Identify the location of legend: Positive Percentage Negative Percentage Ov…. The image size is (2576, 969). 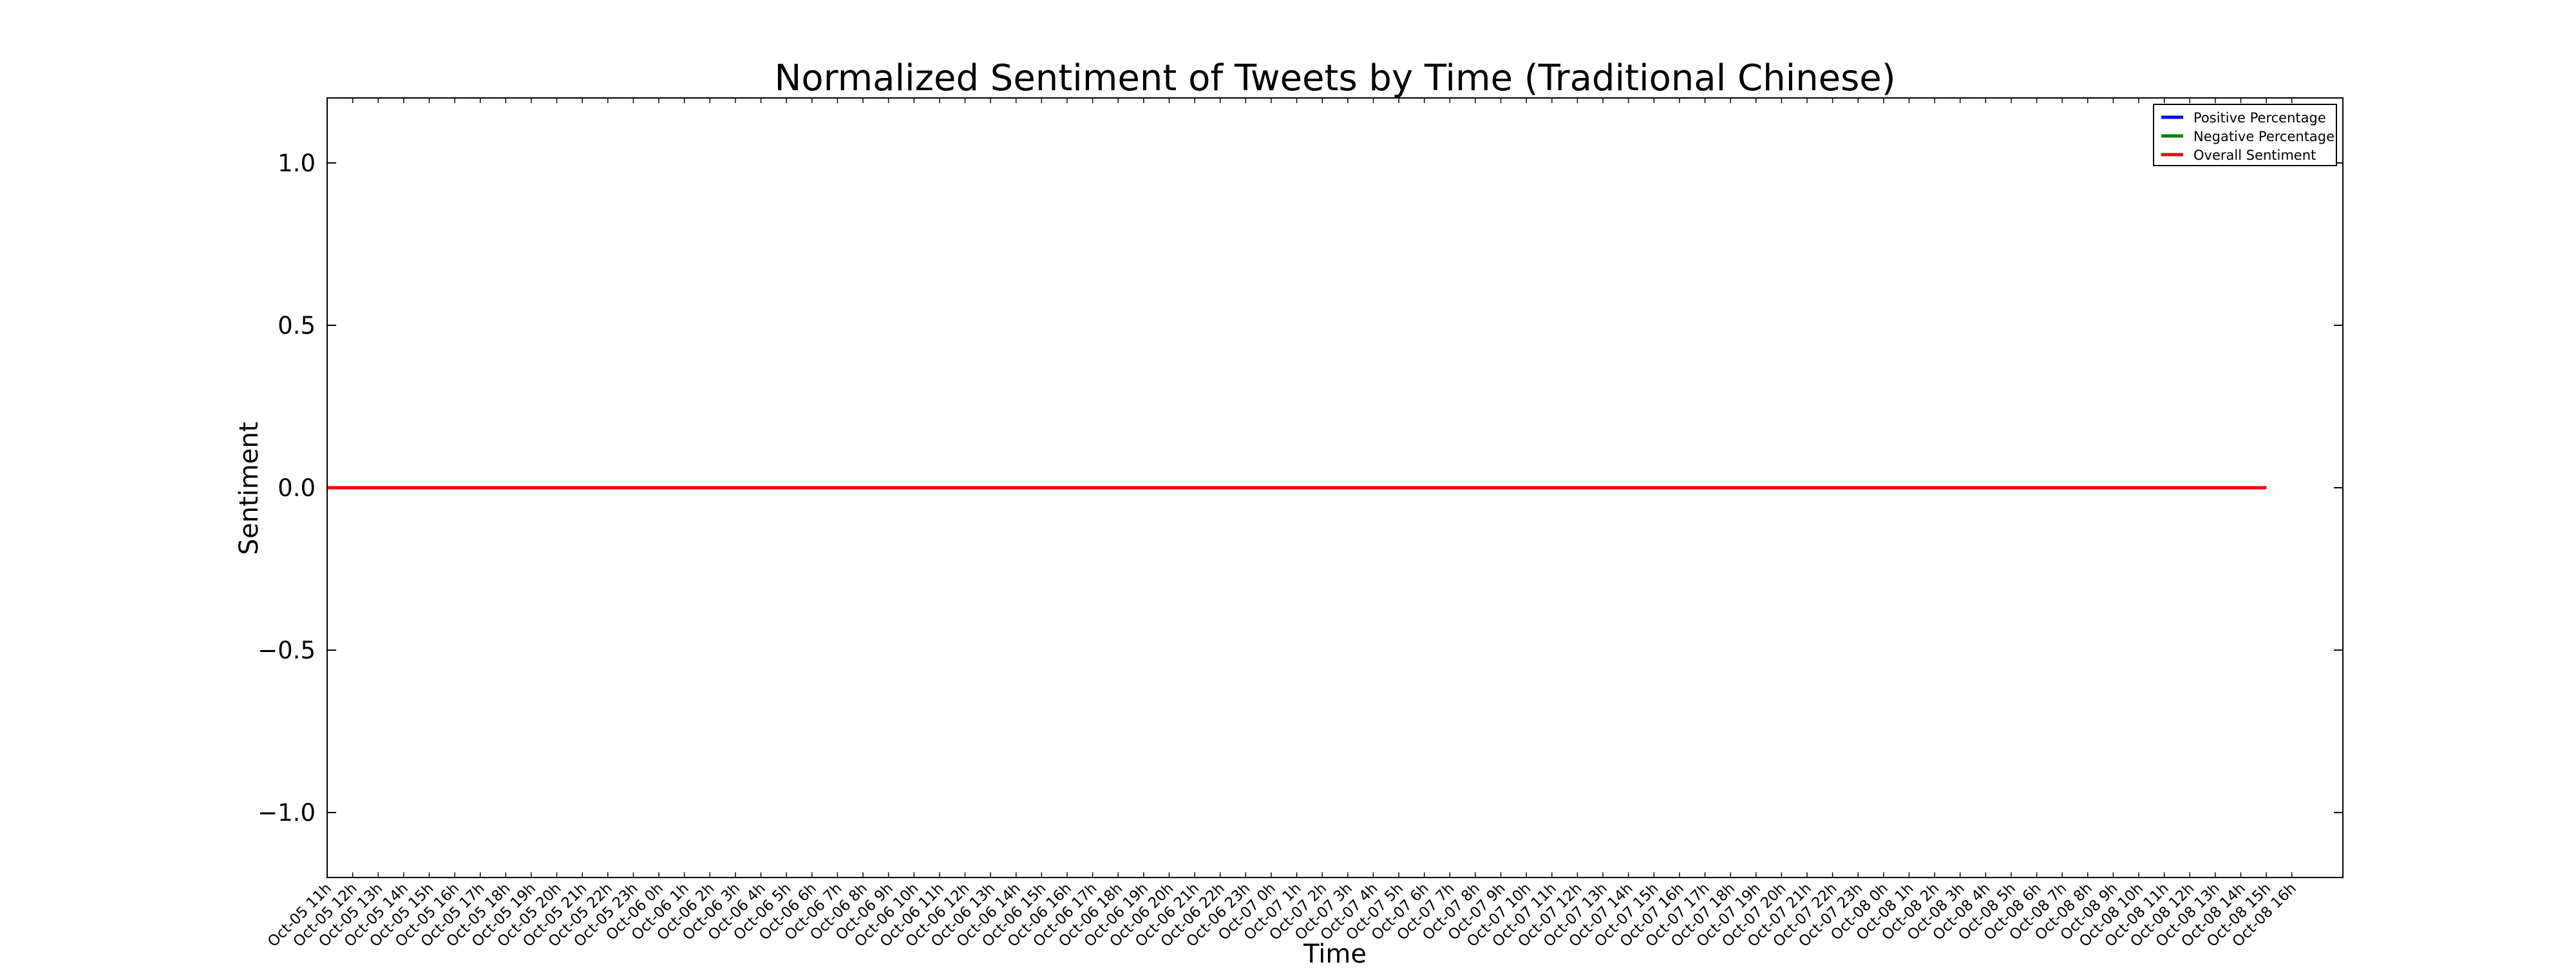
(2245, 135).